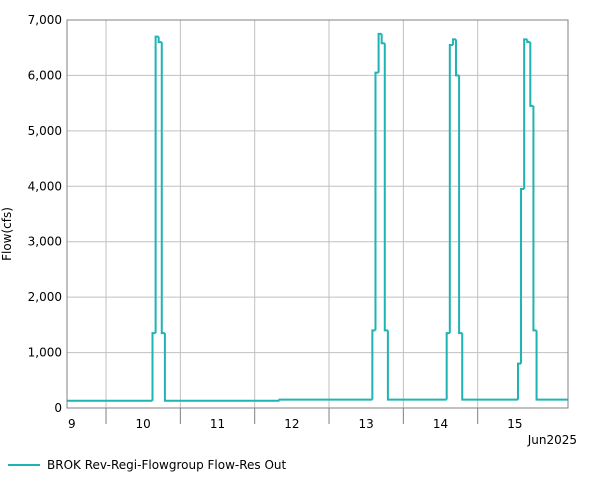 This screenshot has height=480, width=601. What do you see at coordinates (45, 353) in the screenshot?
I see `y-tick-label: 1,000` at bounding box center [45, 353].